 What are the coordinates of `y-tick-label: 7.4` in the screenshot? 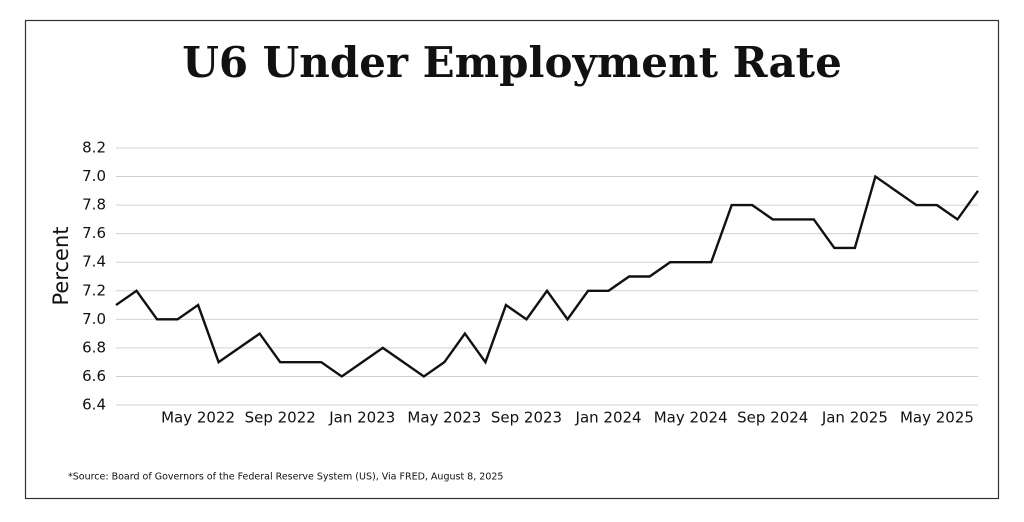 It's located at (94, 262).